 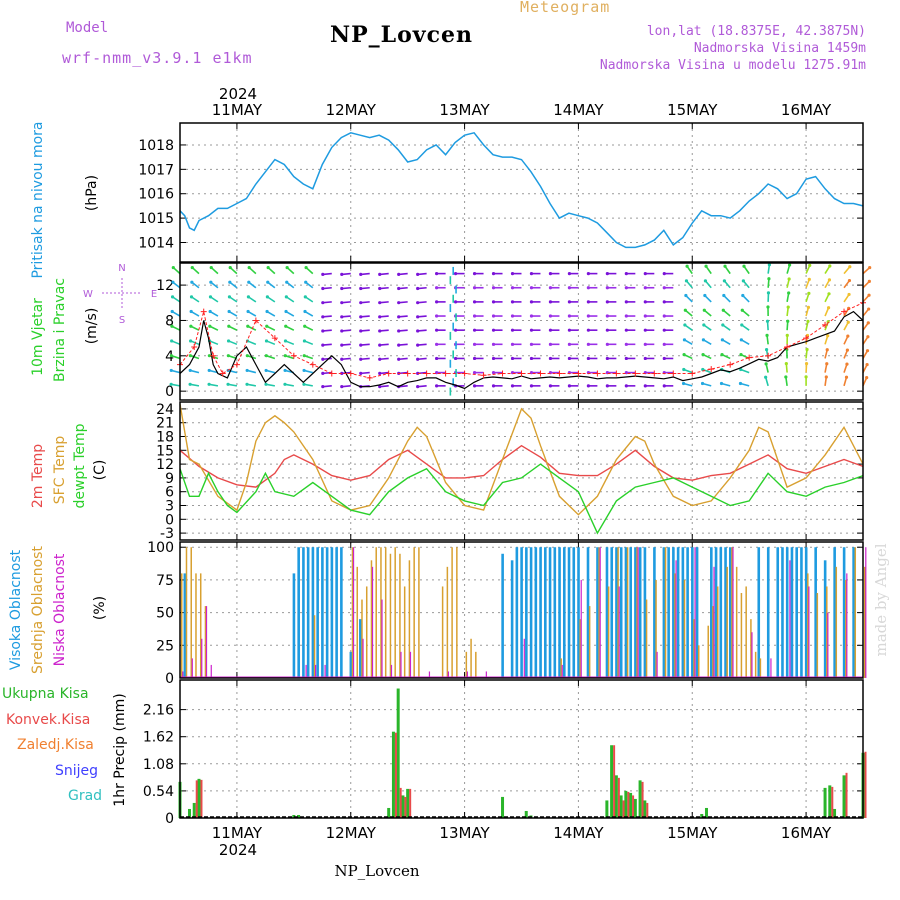 What do you see at coordinates (156, 219) in the screenshot?
I see `y-tick-label: 1015` at bounding box center [156, 219].